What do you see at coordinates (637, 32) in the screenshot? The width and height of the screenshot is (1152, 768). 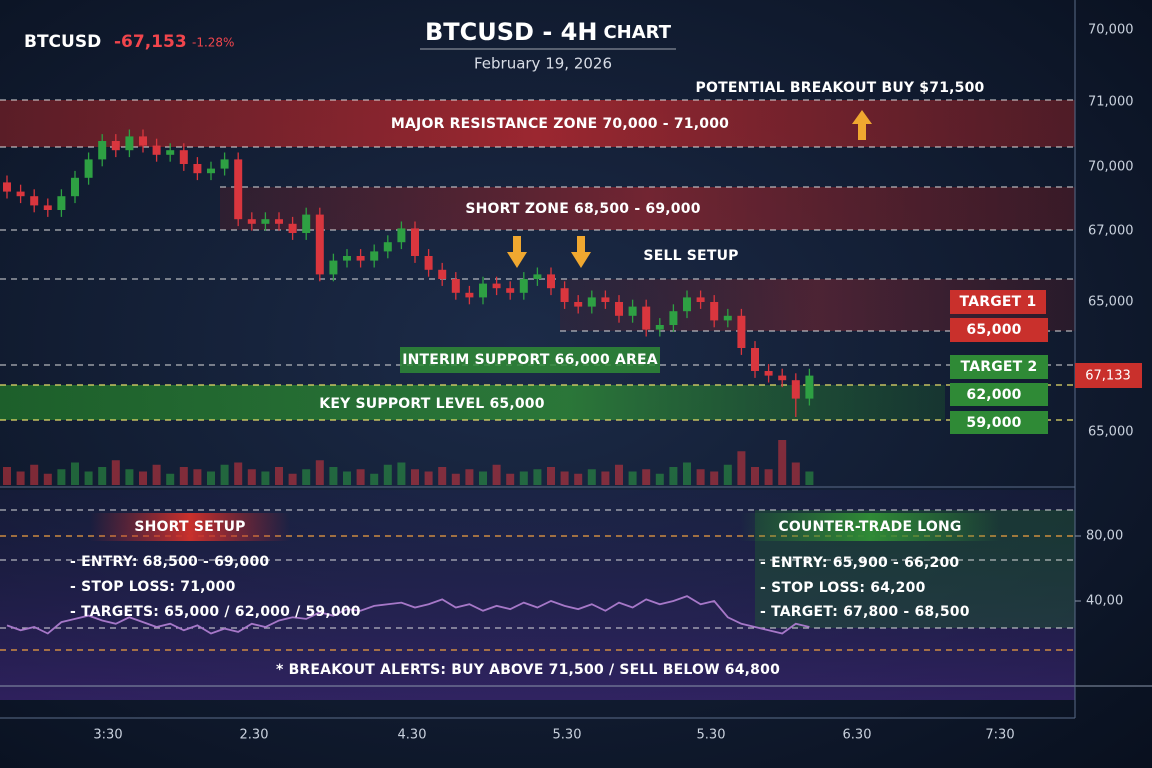 I see `title-suffix: CHART` at bounding box center [637, 32].